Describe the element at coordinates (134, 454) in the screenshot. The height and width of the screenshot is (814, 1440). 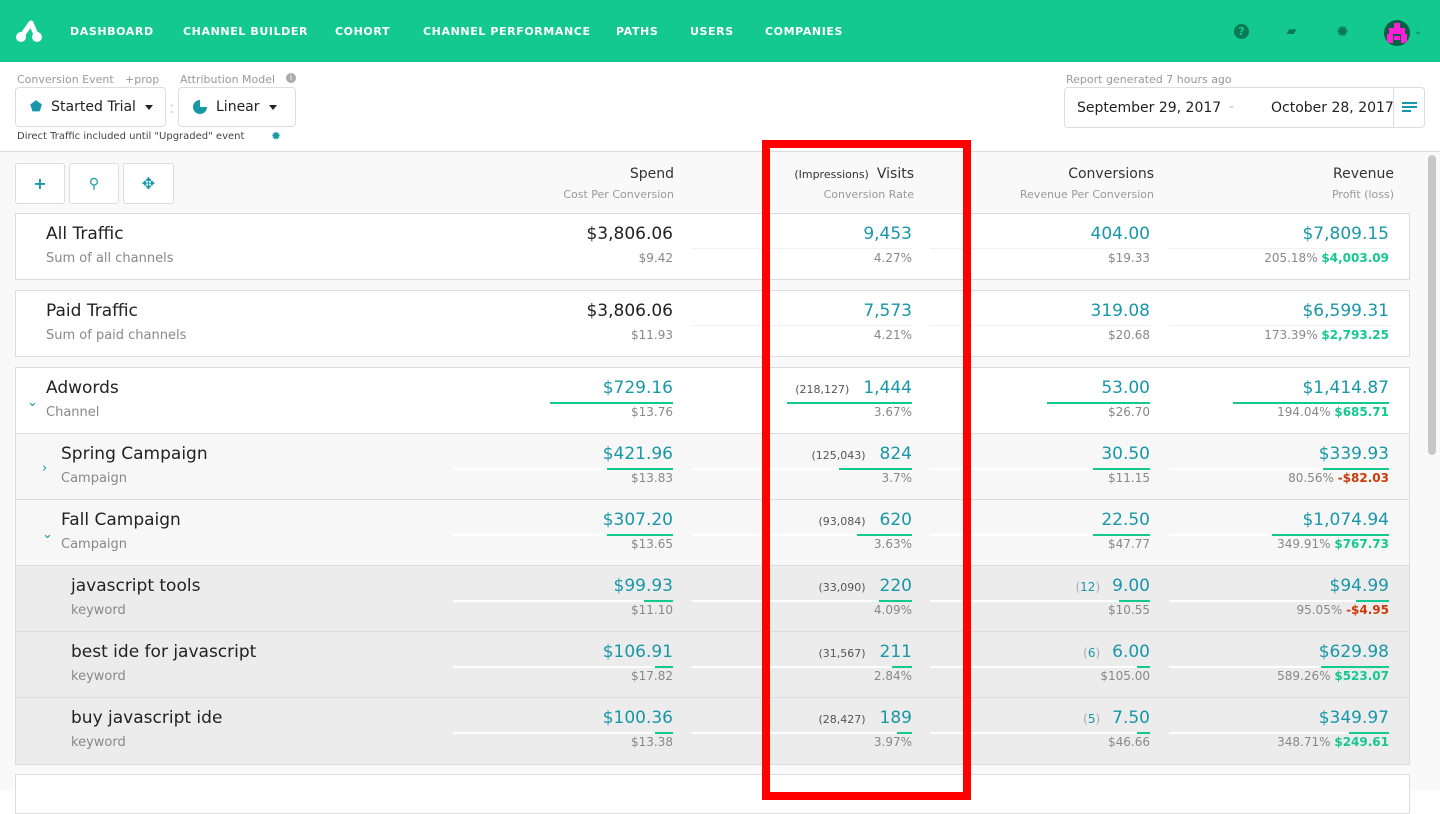
I see `row-name: Spring Campaign` at that location.